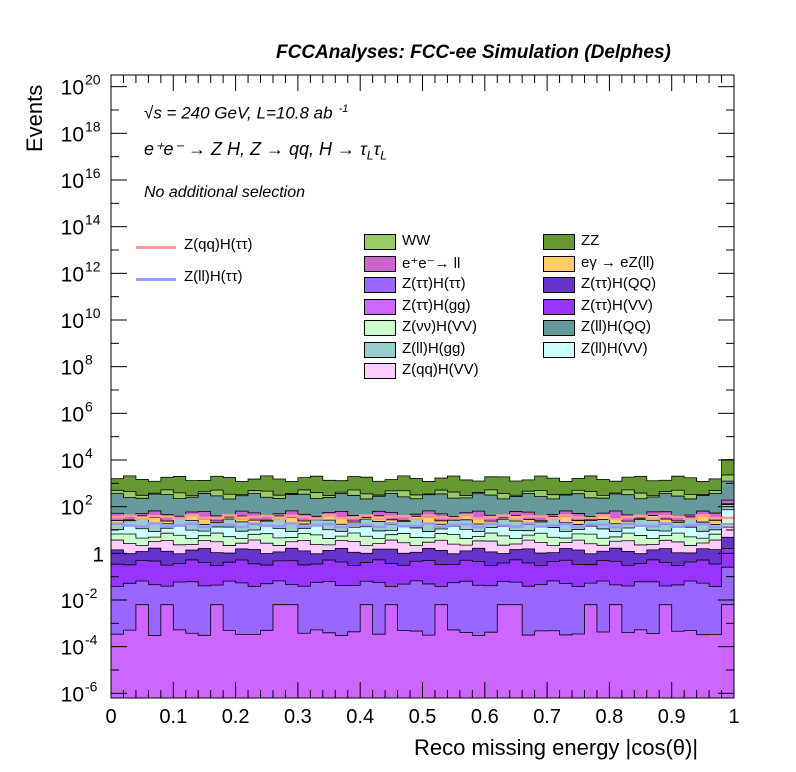 This screenshot has width=796, height=772. I want to click on y-tick-exponent: -6, so click(91, 686).